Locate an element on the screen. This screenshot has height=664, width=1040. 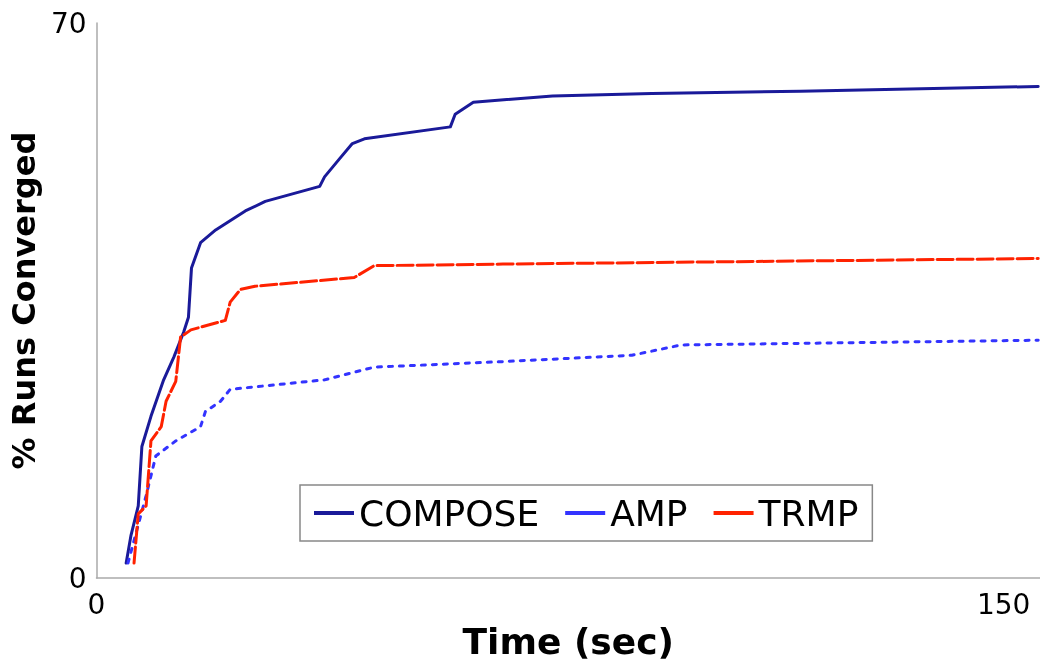
legend-label: COMPOSE is located at coordinates (449, 513).